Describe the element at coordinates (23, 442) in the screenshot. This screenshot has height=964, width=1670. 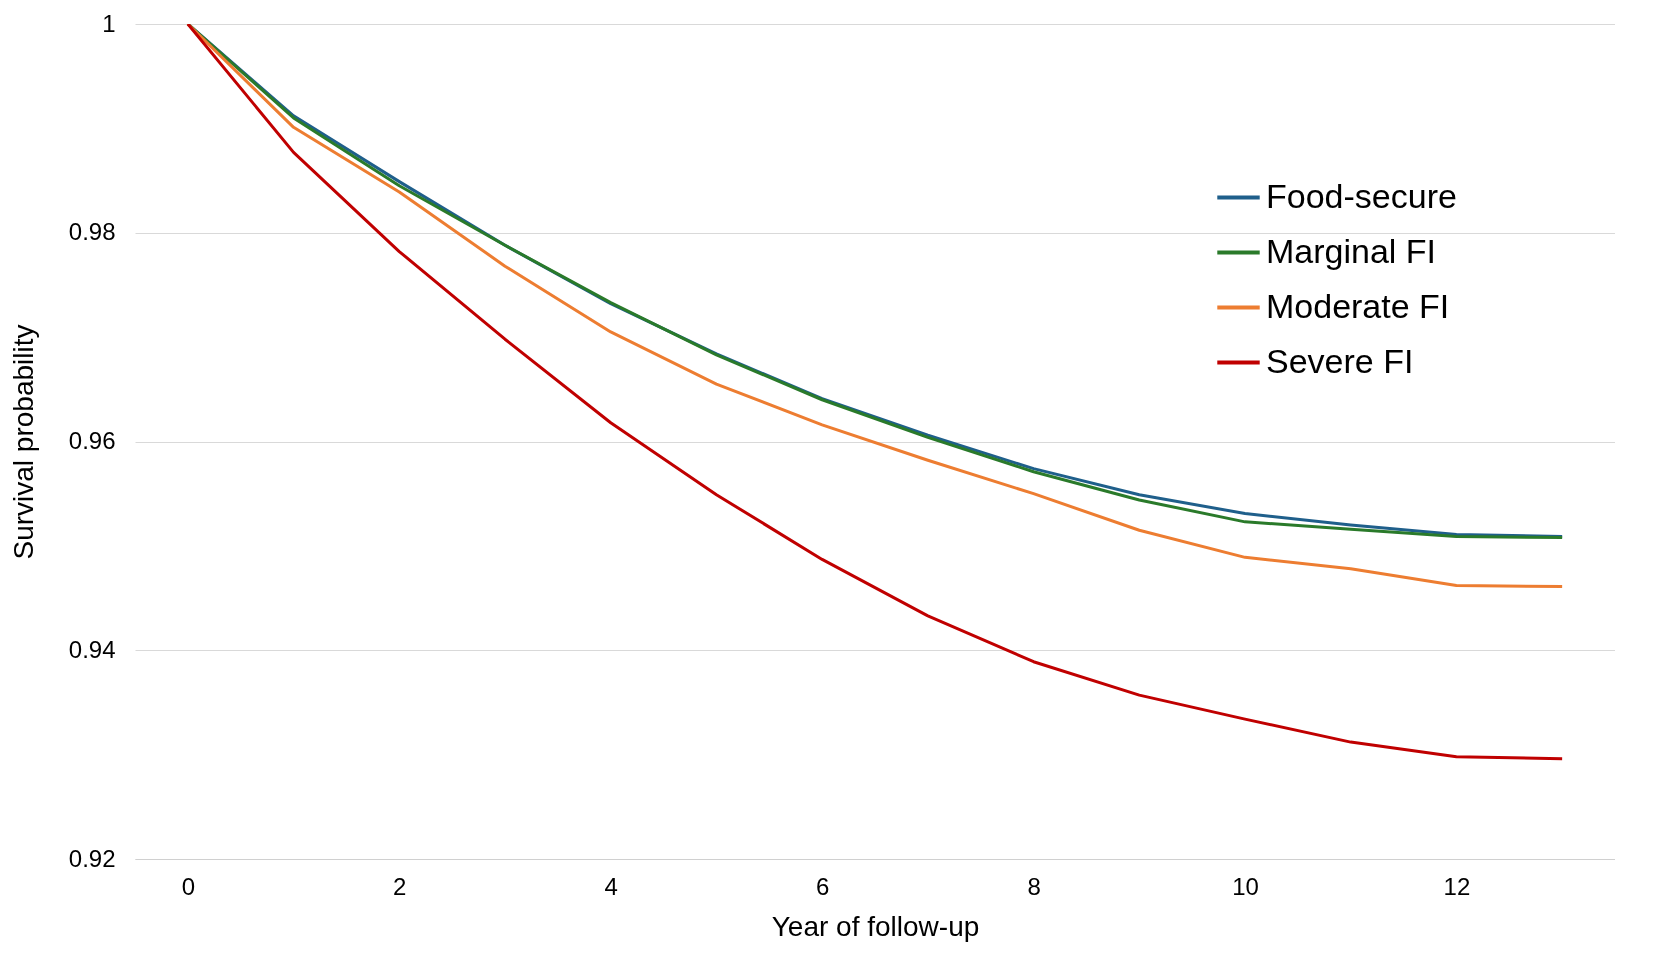
I see `y-axis-title: Survival probability` at that location.